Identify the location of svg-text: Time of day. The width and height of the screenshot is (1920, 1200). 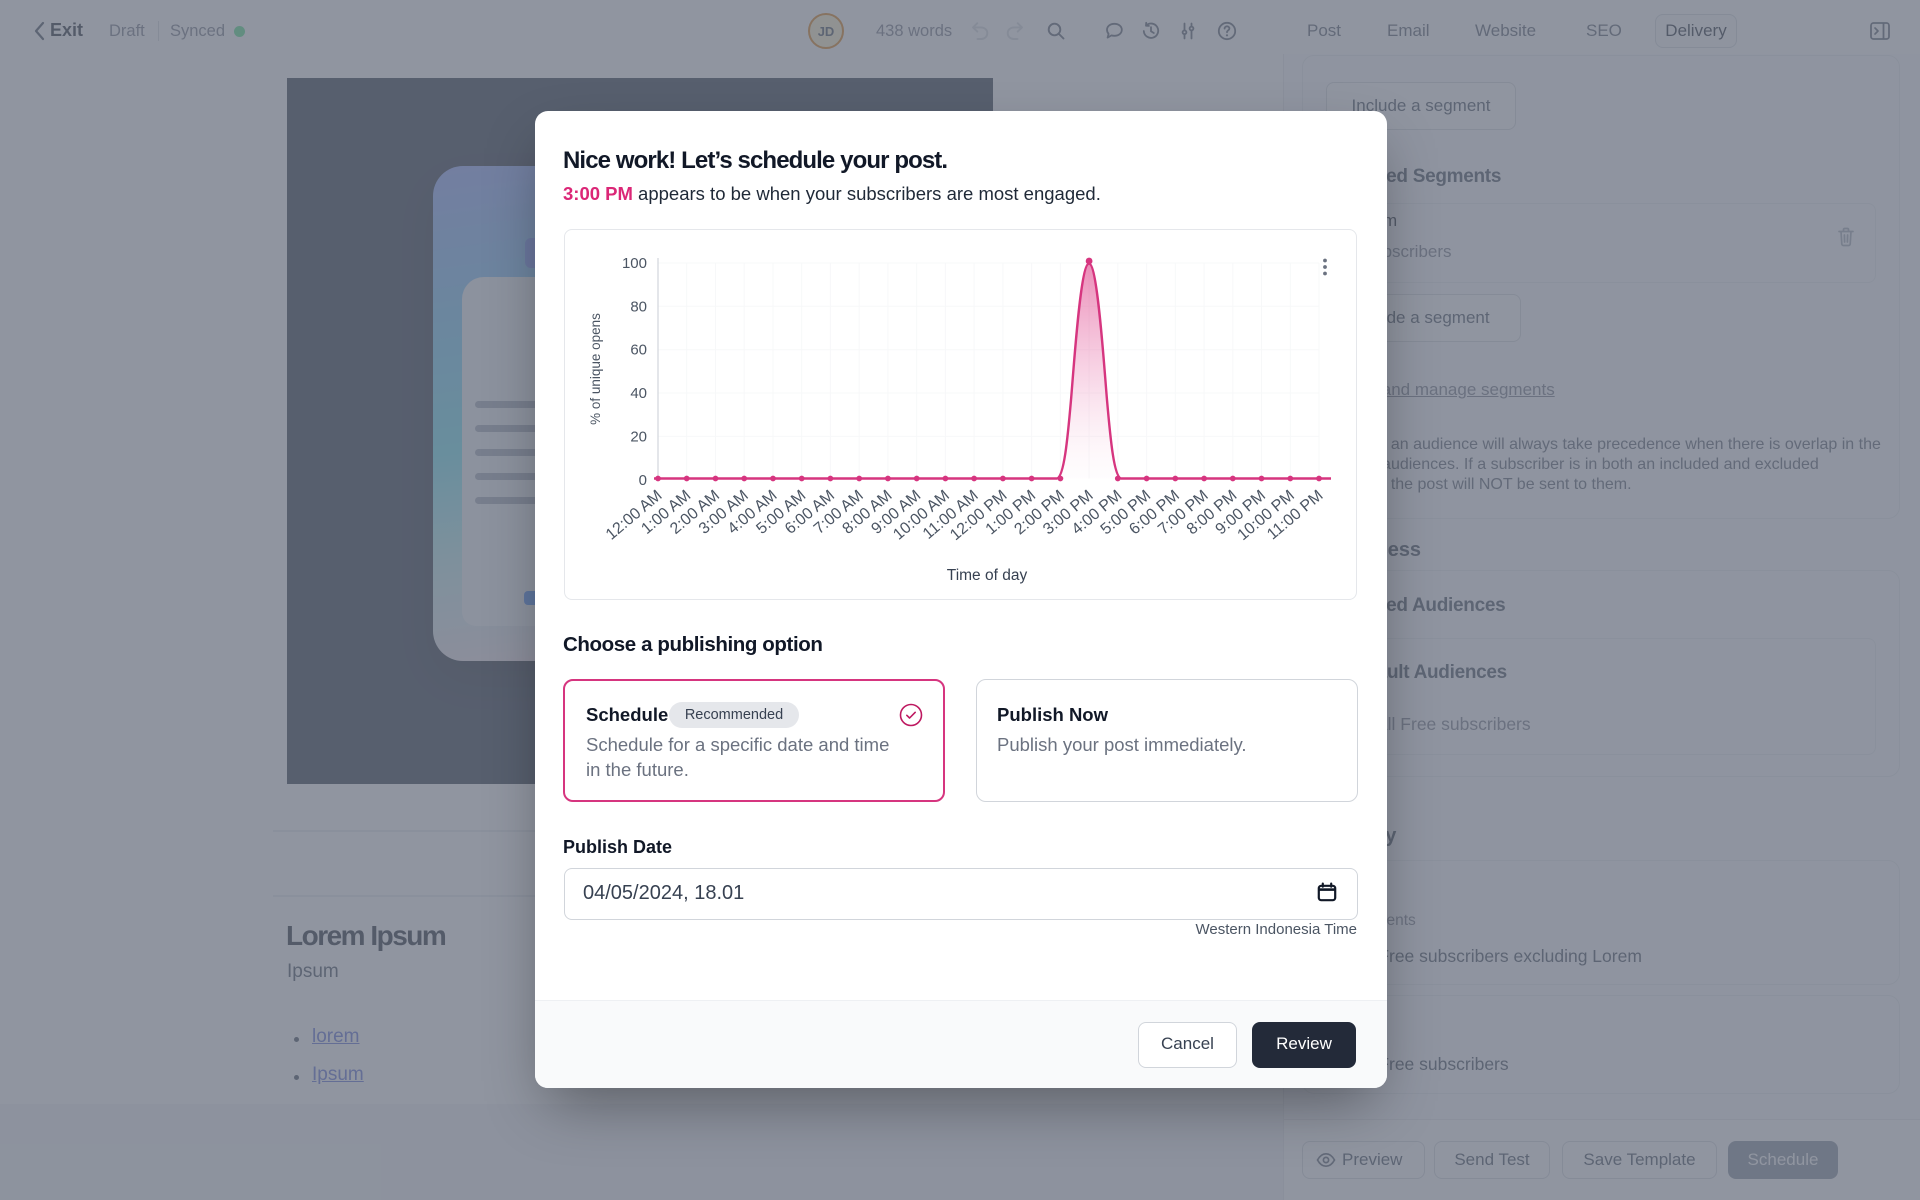
(987, 575).